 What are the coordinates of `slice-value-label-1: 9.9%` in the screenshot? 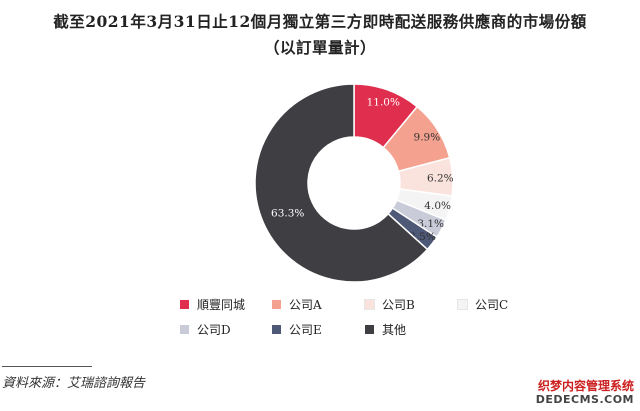 It's located at (427, 137).